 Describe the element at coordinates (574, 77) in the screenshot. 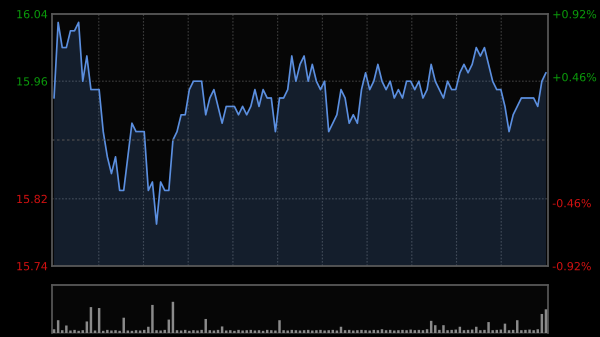

I see `y2-tick-label: +0.46%` at that location.